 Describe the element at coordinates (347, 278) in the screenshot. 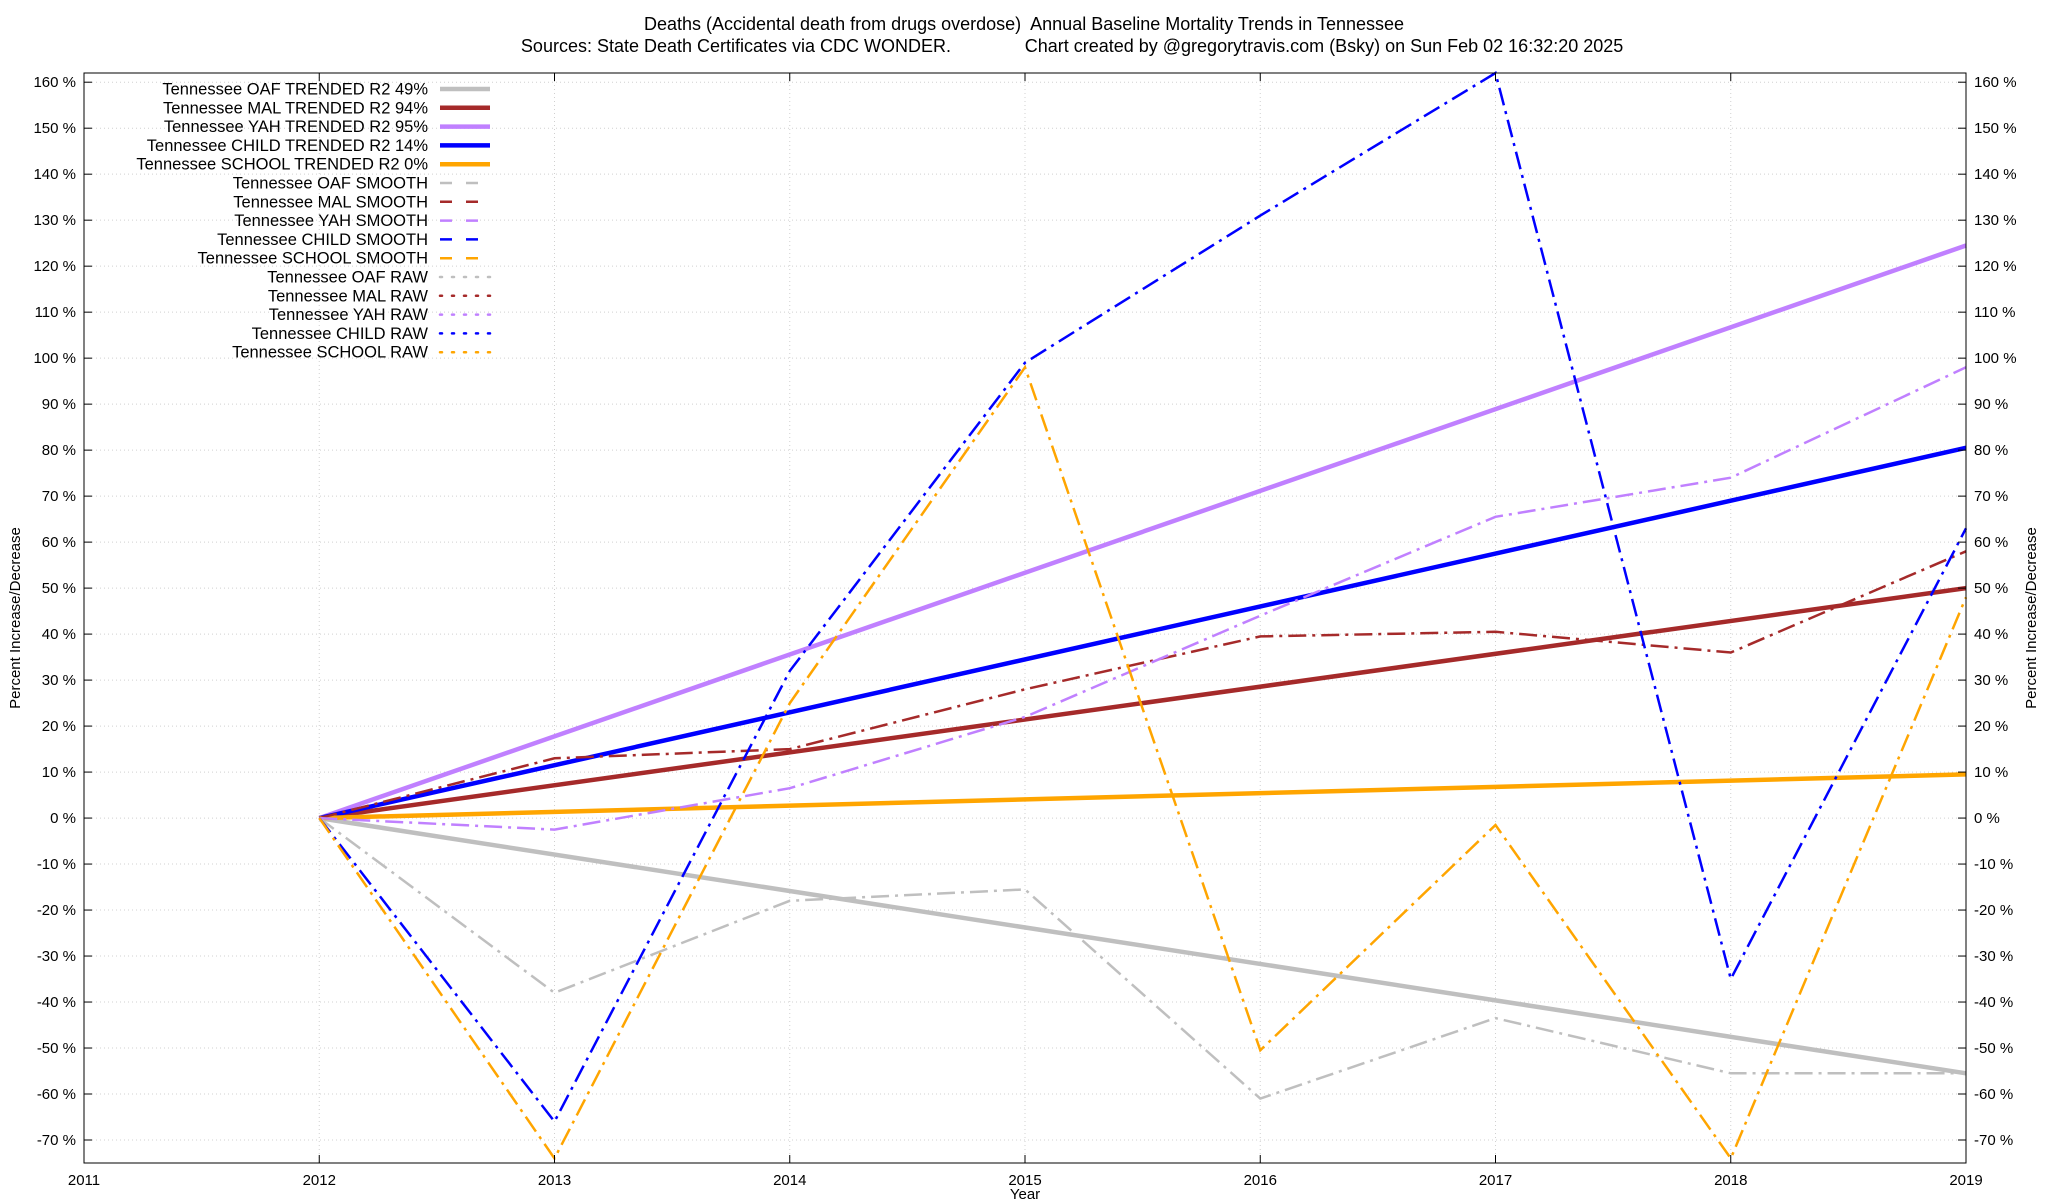

I see `legend-label-10: Tennessee OAF RAW` at that location.